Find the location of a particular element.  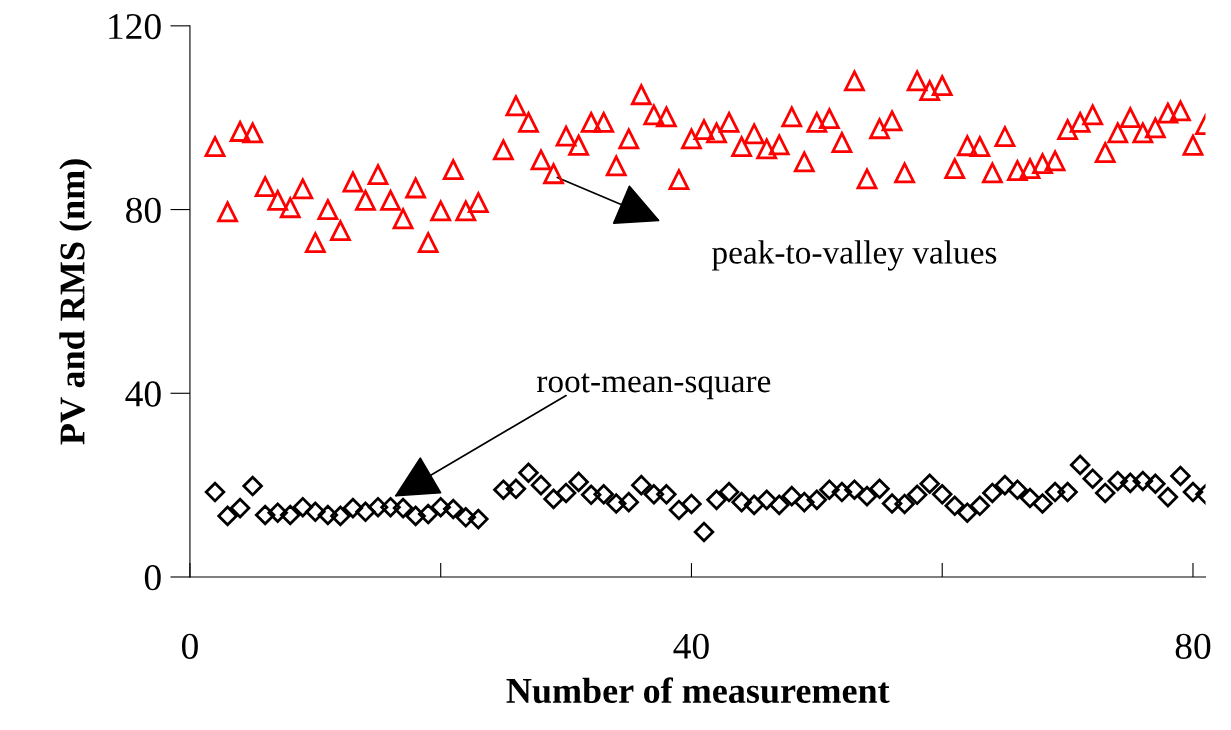

y-tick-label: 0 is located at coordinates (152, 578).